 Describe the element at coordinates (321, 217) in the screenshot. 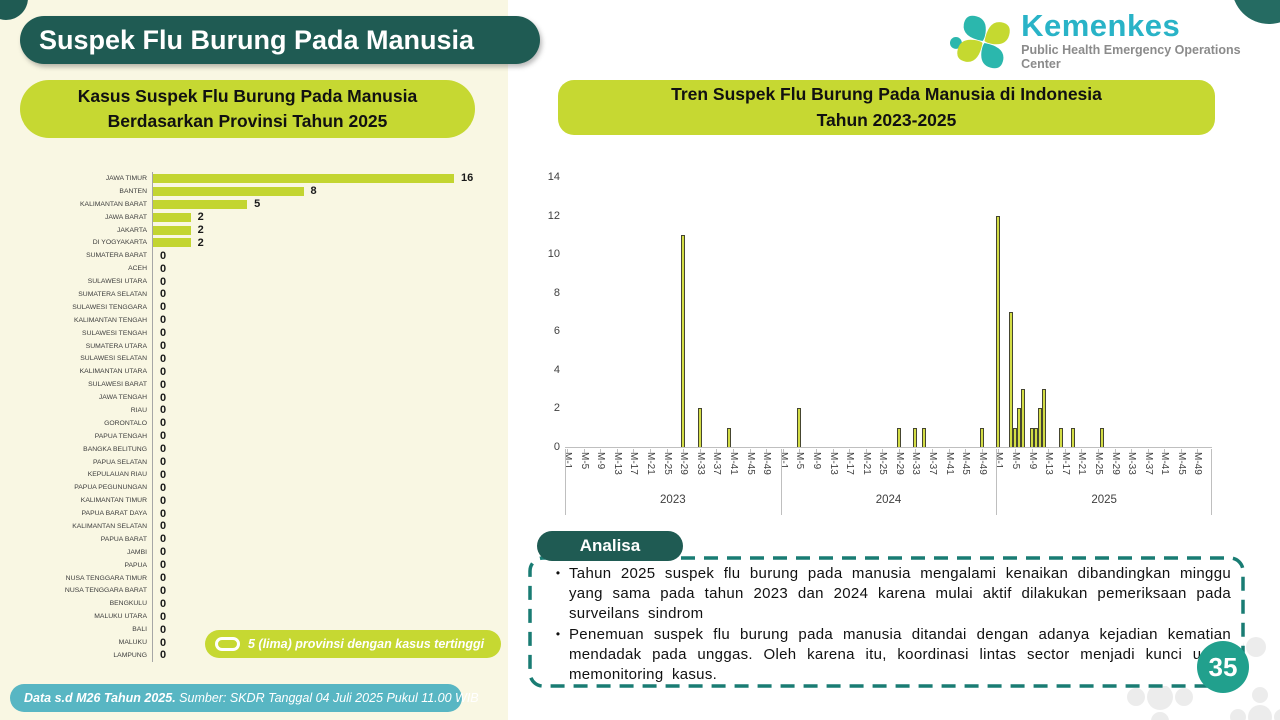

I see `province-bar-zone: 2` at that location.